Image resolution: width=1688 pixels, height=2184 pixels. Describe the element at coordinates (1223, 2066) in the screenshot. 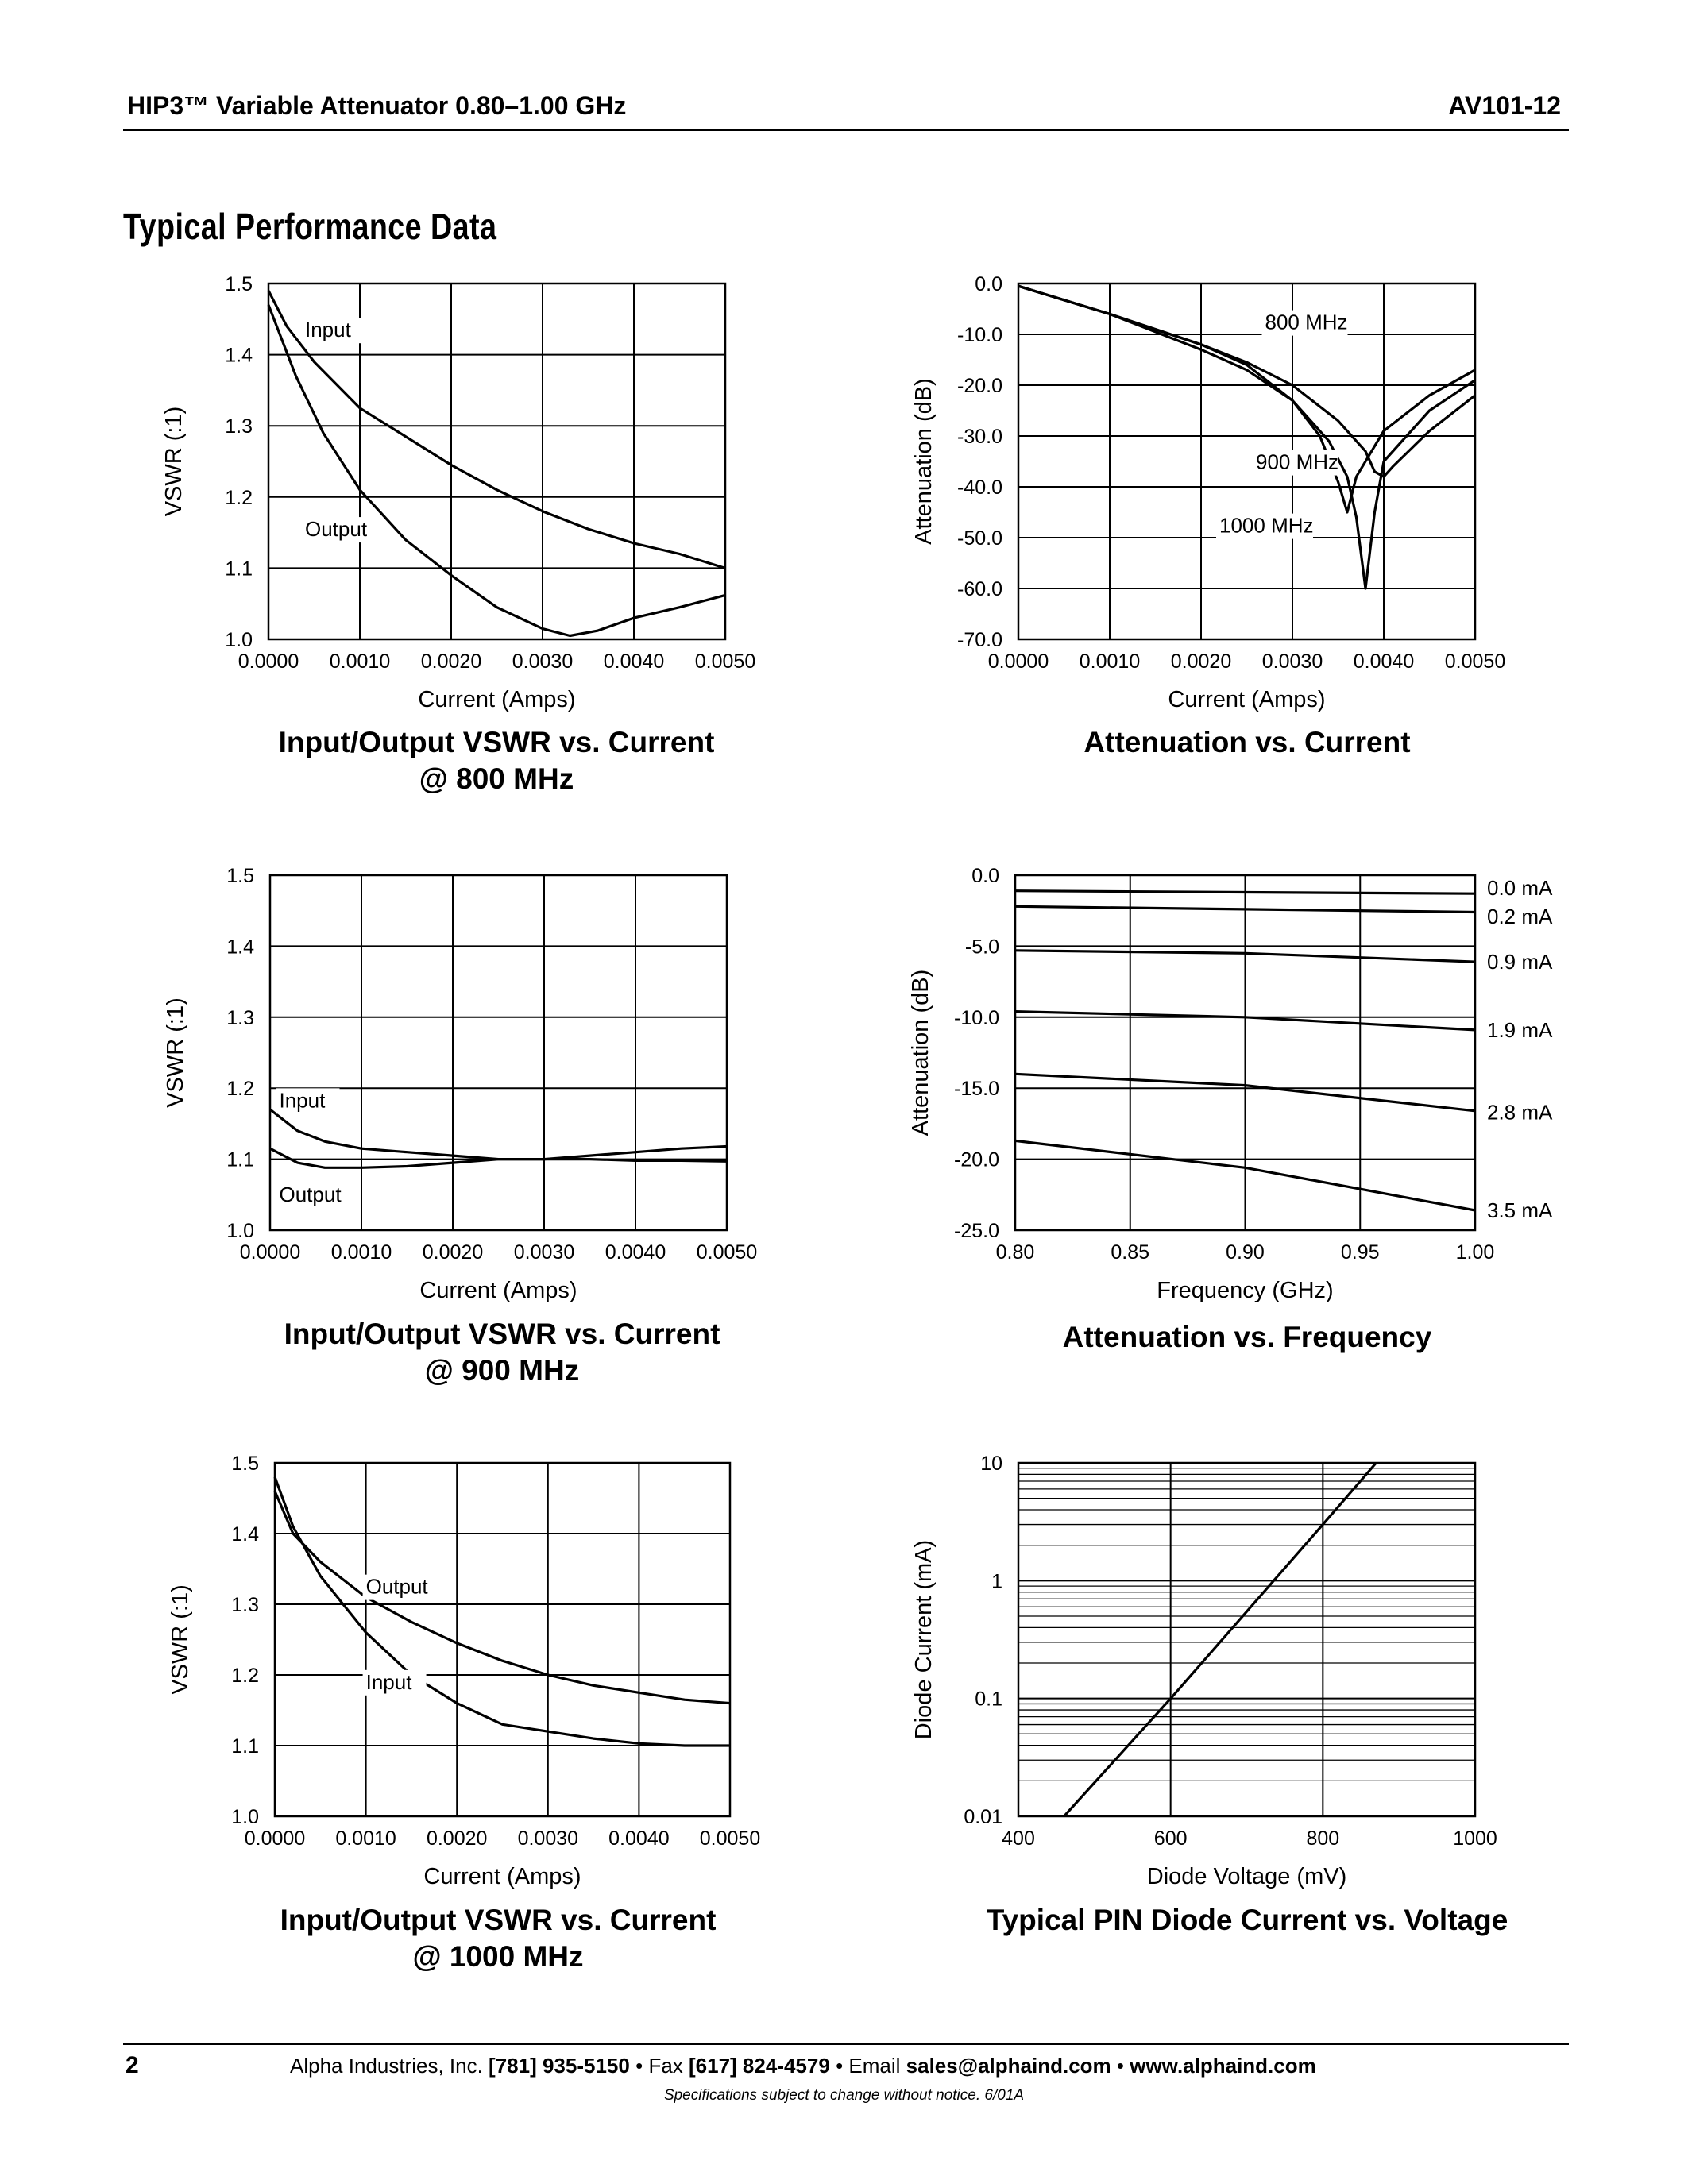

I see `website-link: www.alphaind.com` at that location.